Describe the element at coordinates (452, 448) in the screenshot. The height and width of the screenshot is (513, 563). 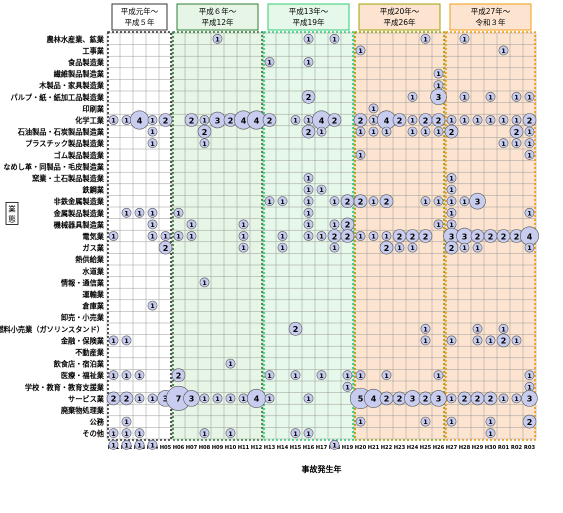
I see `x-tick-label: H27` at that location.